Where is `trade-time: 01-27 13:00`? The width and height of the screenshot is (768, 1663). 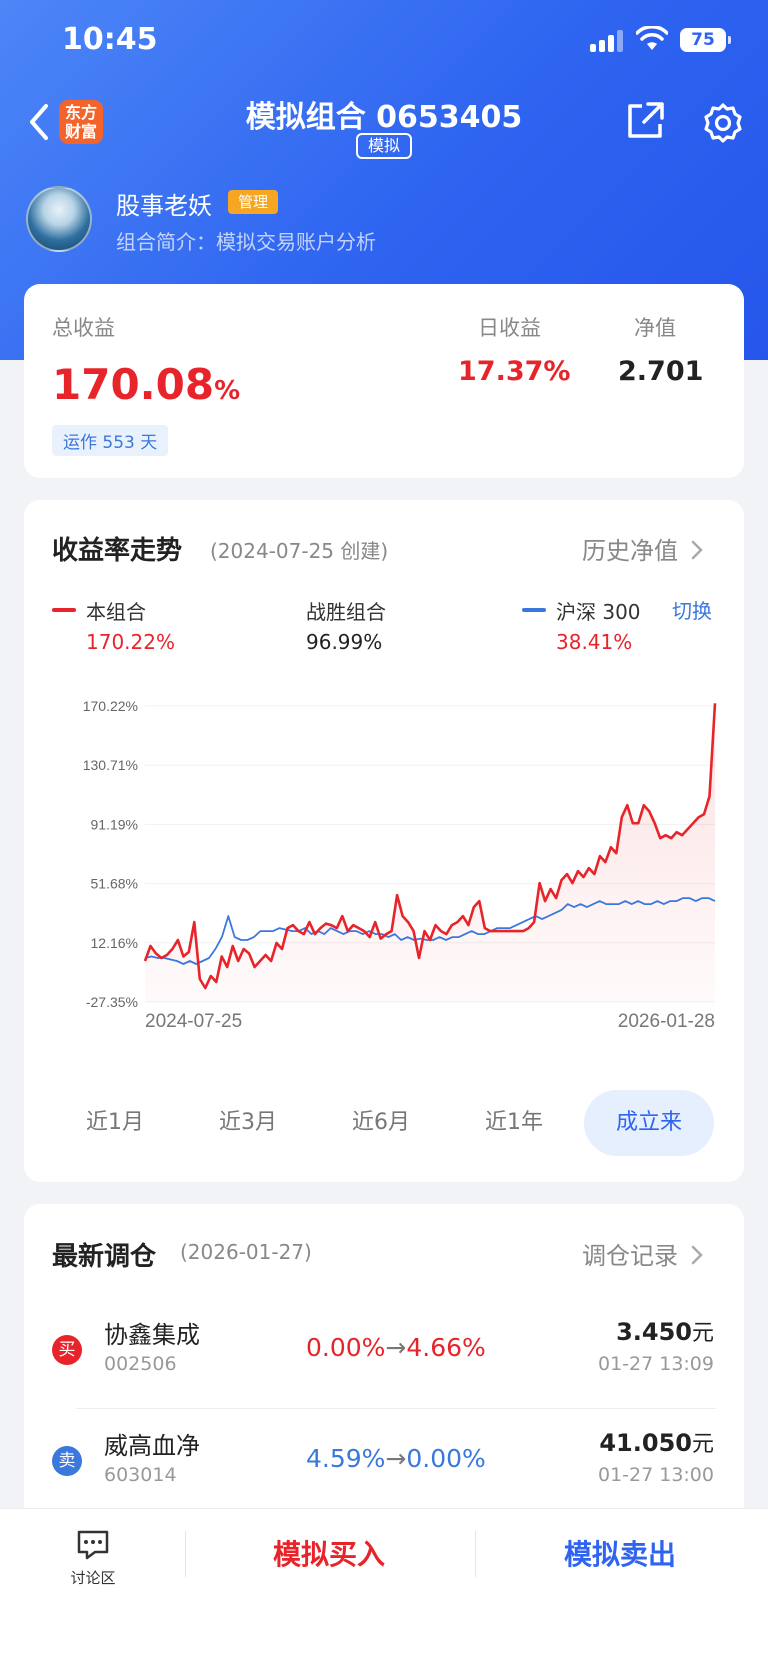 trade-time: 01-27 13:00 is located at coordinates (655, 1475).